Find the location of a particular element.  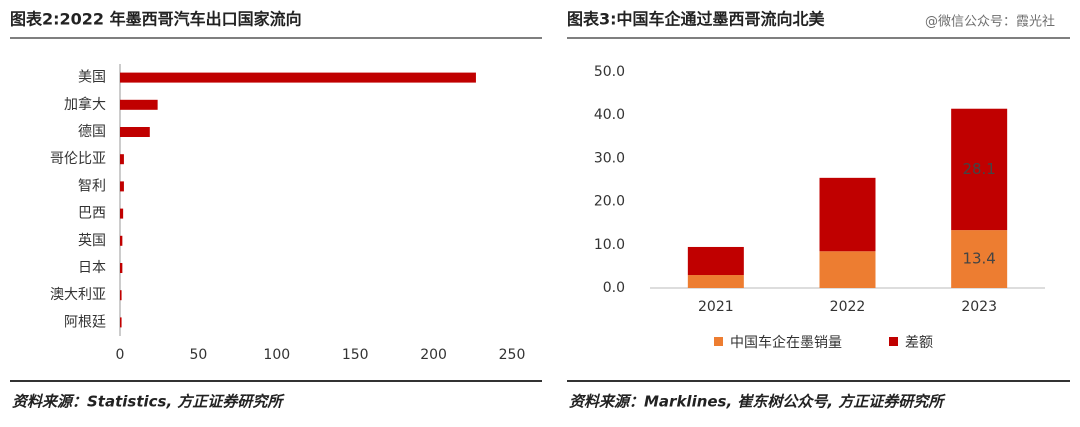

data-label: 13.4 is located at coordinates (978, 259).